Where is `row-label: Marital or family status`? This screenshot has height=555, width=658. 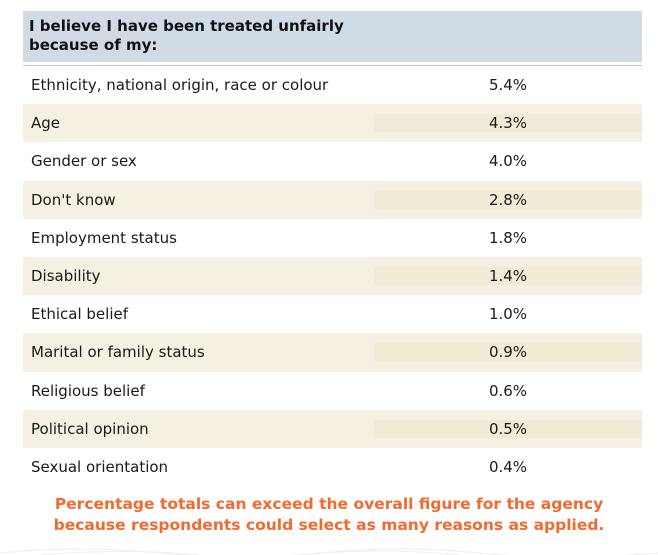
row-label: Marital or family status is located at coordinates (198, 352).